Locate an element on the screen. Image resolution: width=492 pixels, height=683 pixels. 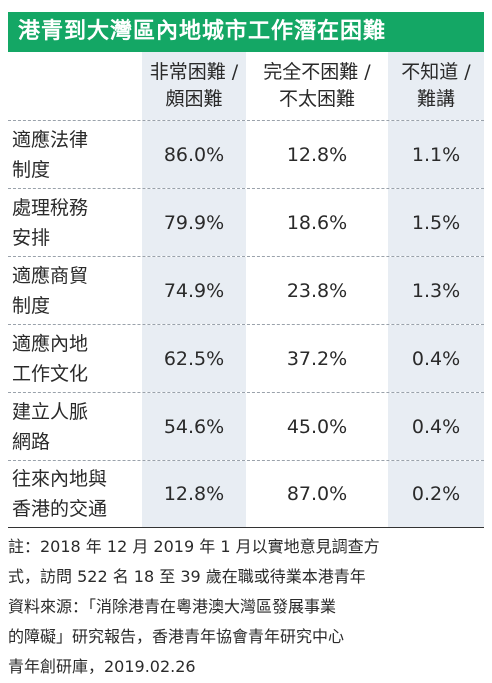
value-unknown: 1.3% is located at coordinates (436, 290).